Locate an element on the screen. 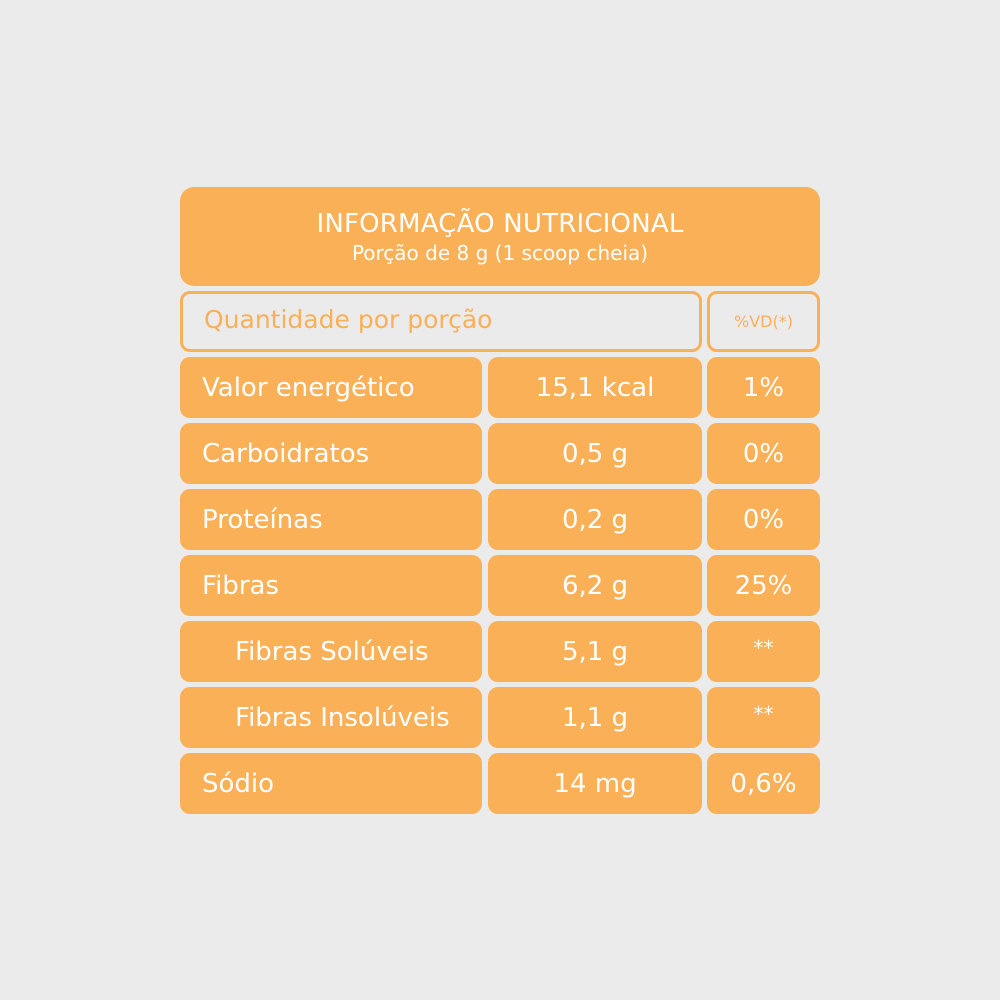 Image resolution: width=1000 pixels, height=1000 pixels. nutrient-name-insoluble-fibers: Fibras Insolúveis is located at coordinates (331, 717).